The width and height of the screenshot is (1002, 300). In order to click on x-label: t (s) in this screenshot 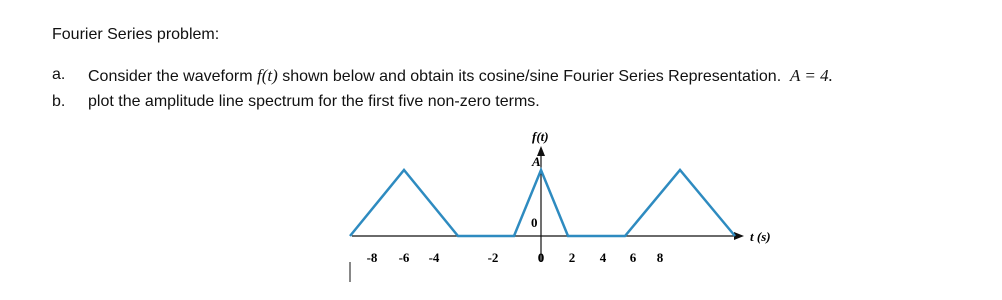, I will do `click(760, 236)`.